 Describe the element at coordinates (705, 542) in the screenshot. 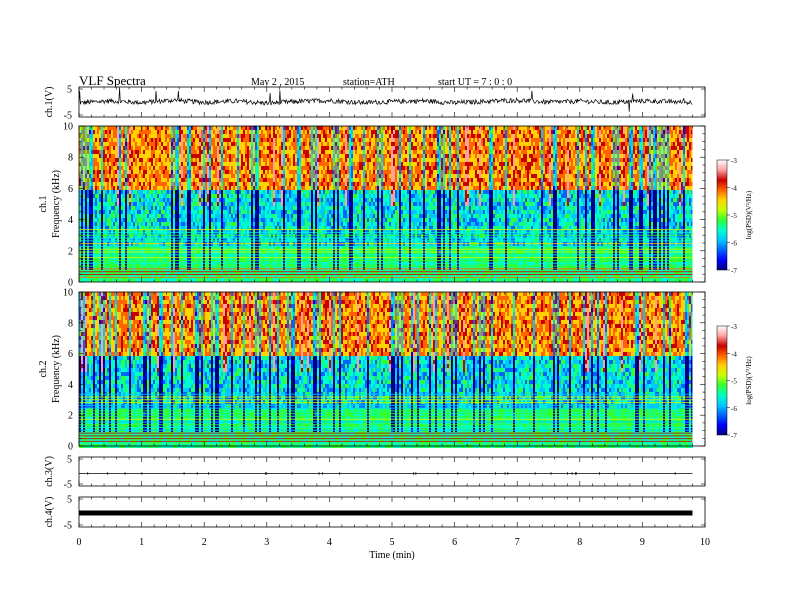

I see `x-tick-label: 10` at that location.